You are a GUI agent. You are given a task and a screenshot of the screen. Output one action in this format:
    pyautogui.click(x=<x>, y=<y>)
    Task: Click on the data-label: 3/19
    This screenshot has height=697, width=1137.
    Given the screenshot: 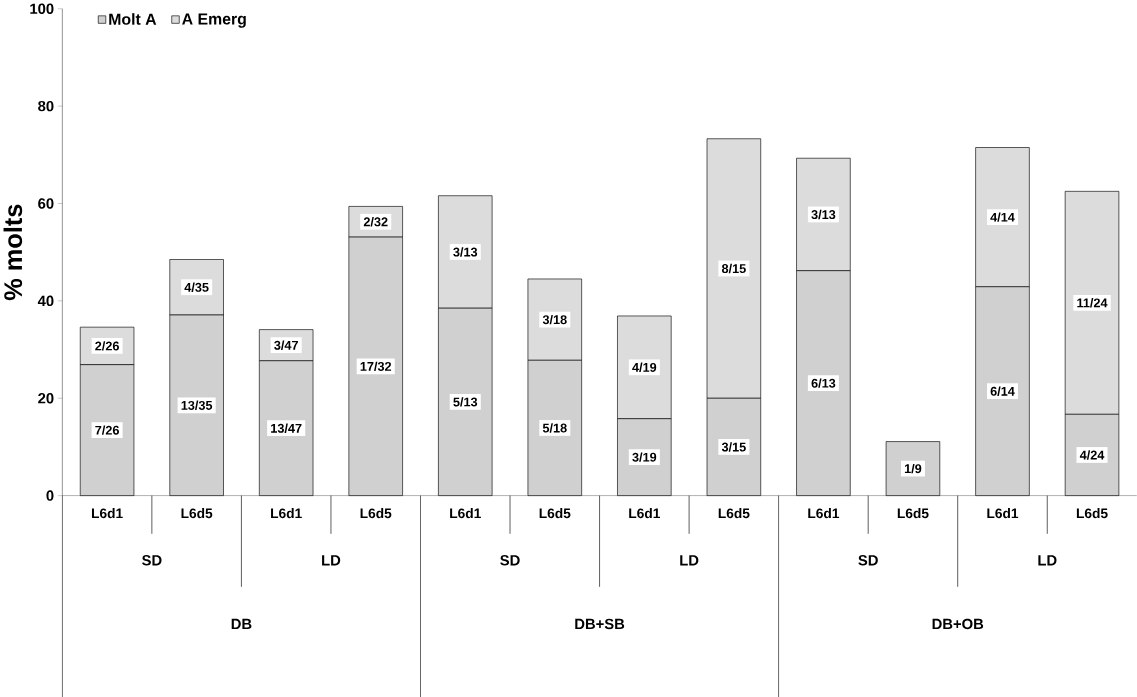 What is the action you would take?
    pyautogui.click(x=644, y=457)
    